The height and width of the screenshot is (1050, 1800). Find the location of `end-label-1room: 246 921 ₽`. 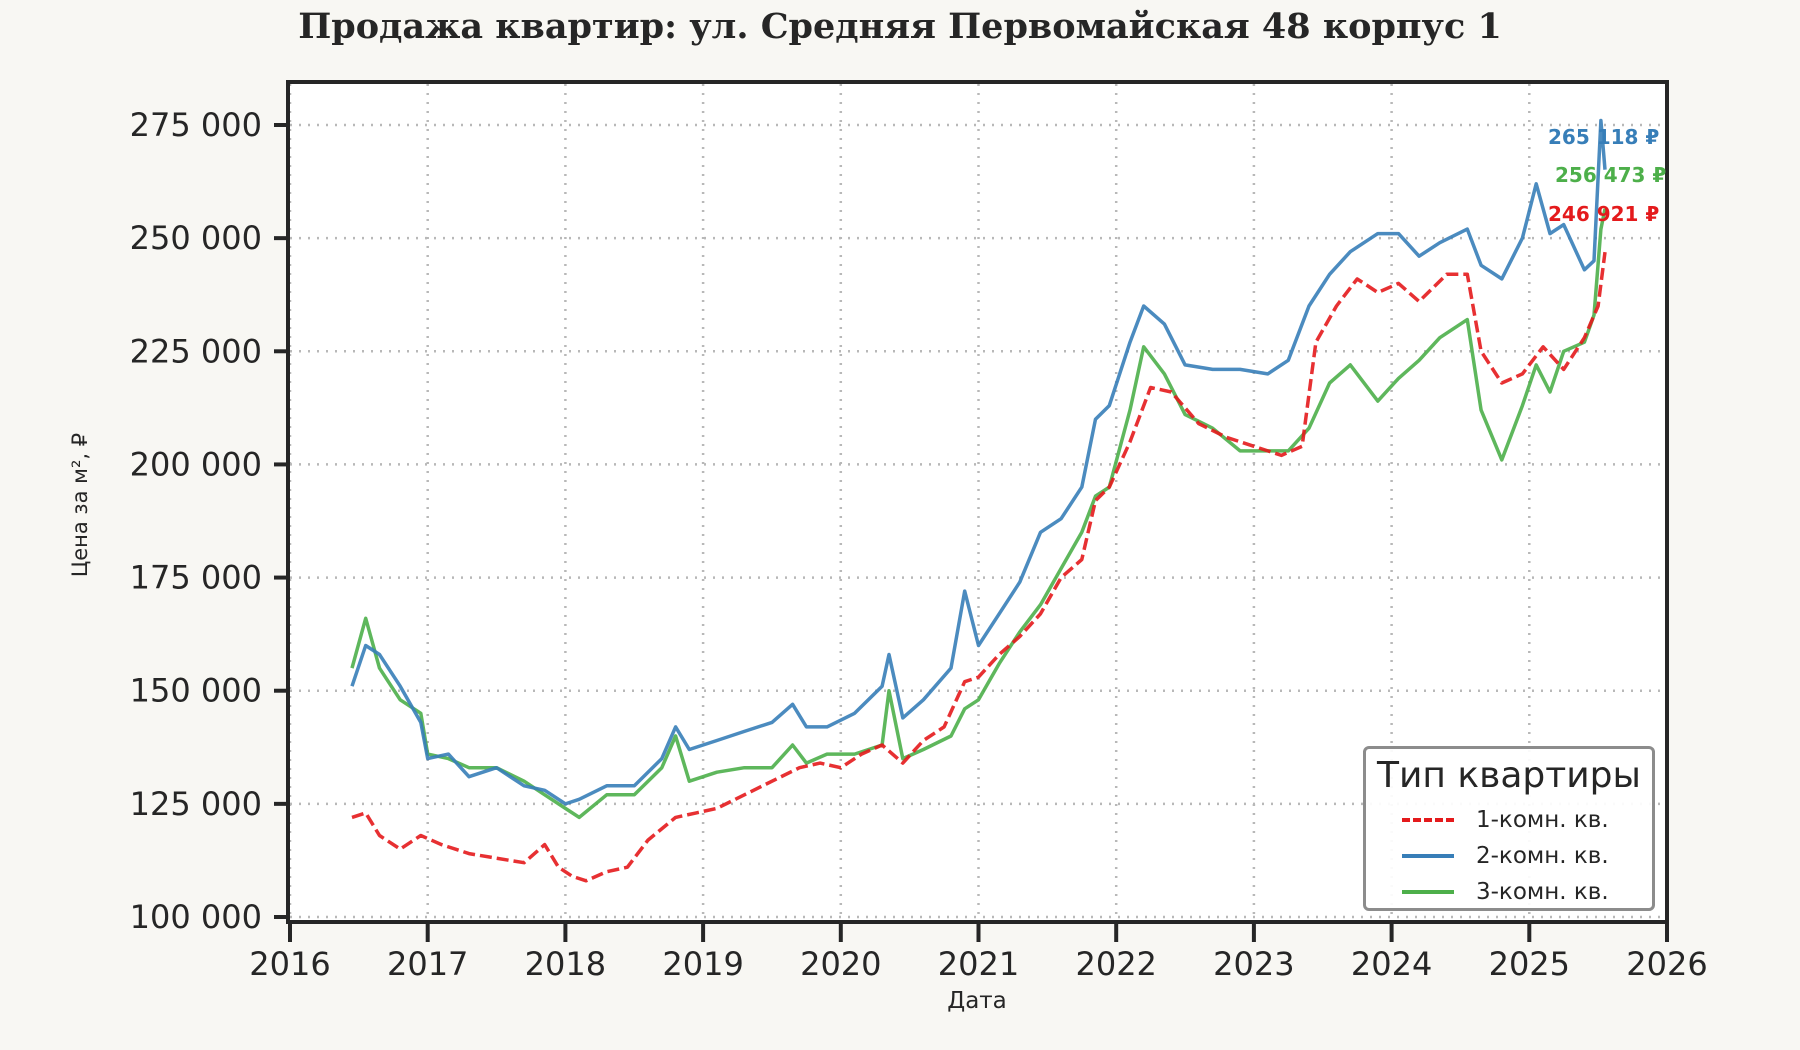

end-label-1room: 246 921 ₽ is located at coordinates (1604, 214).